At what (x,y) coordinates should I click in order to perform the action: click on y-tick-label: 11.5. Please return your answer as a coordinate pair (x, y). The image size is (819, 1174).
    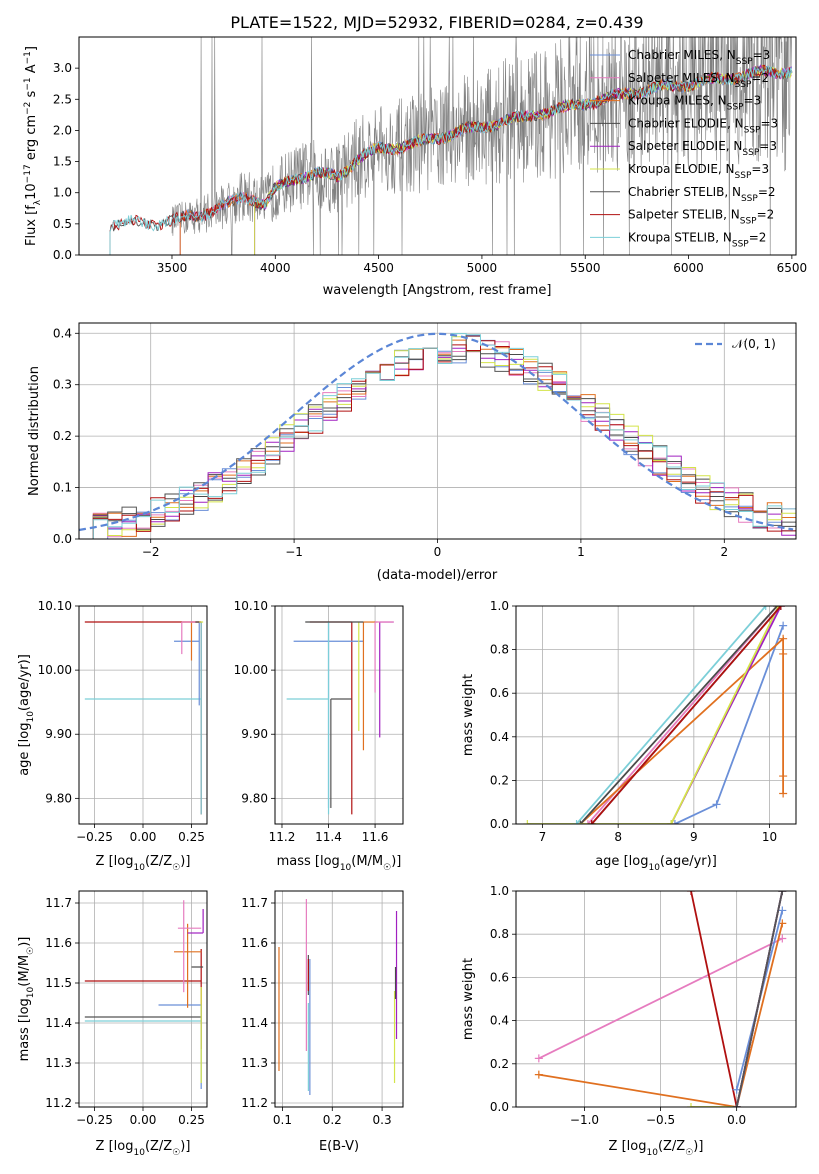
    Looking at the image, I should click on (58, 983).